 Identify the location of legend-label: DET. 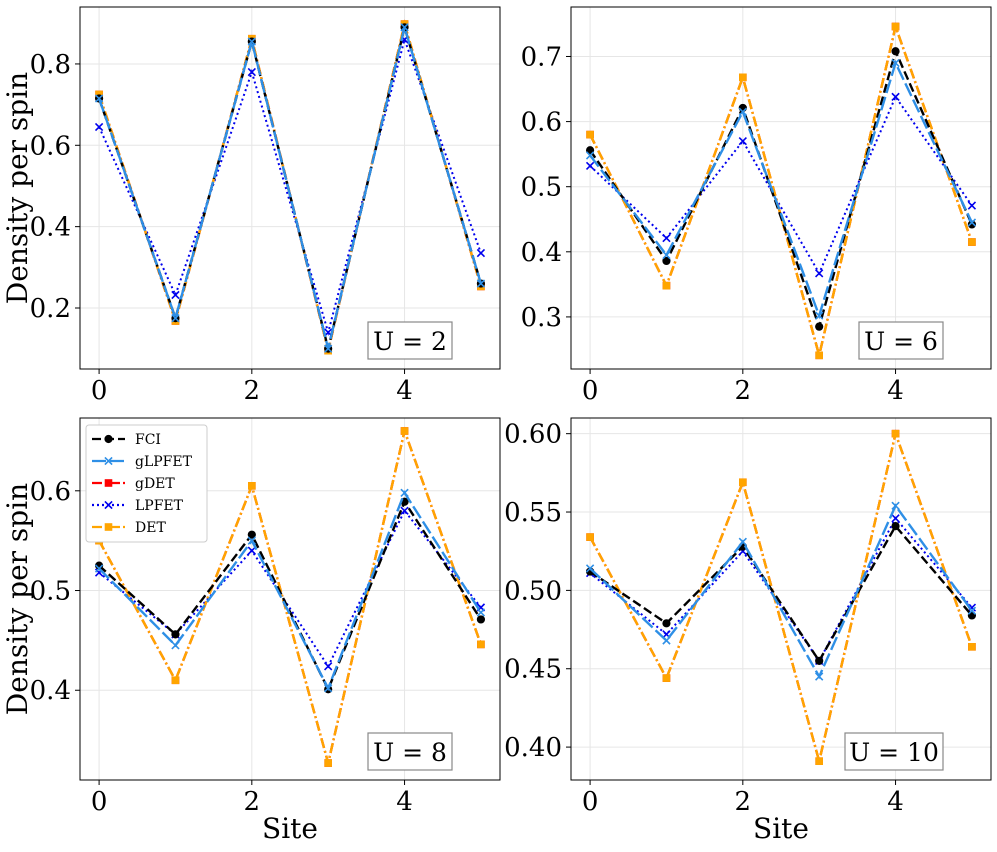
(150, 528).